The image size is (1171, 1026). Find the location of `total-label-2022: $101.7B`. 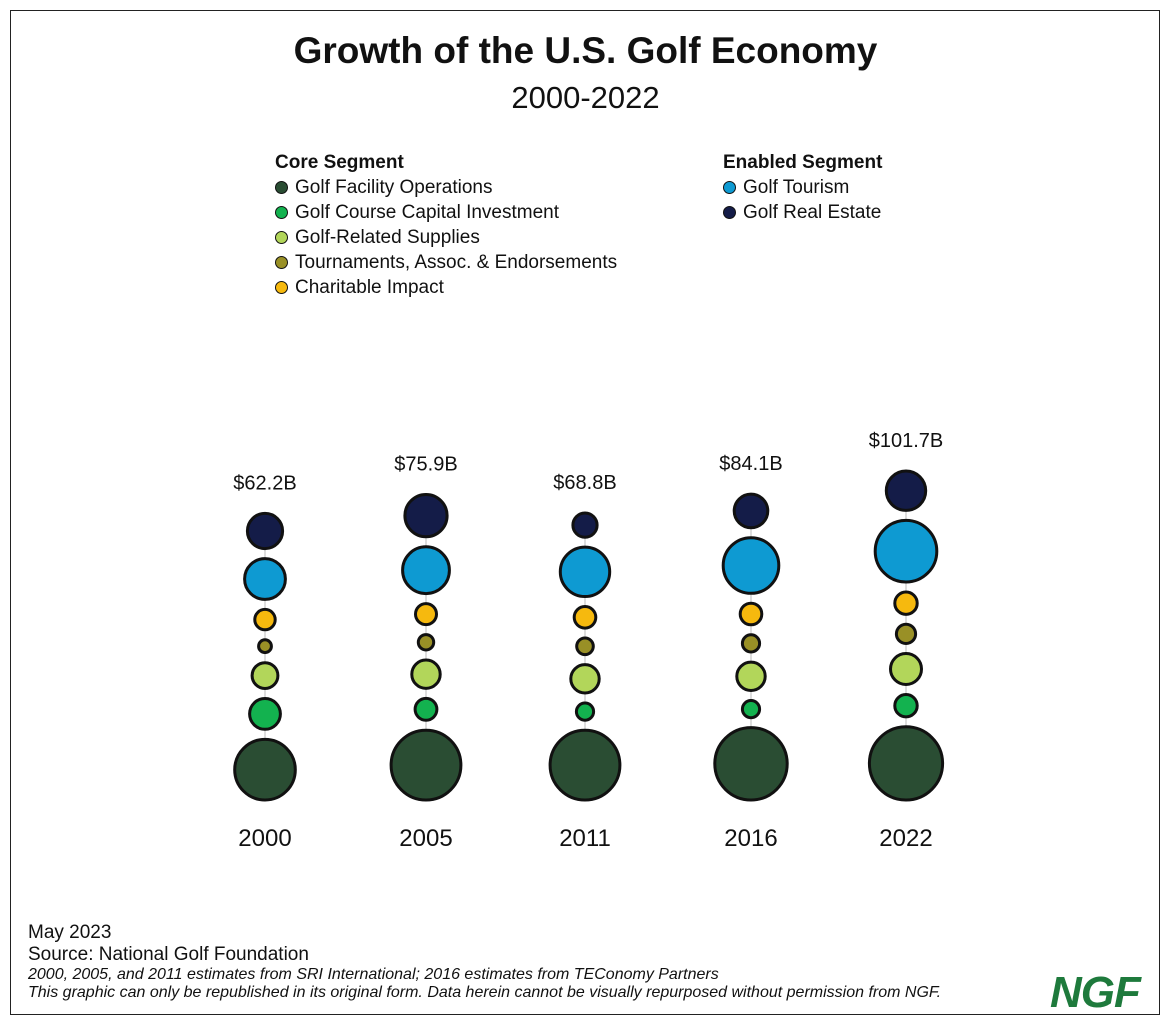

total-label-2022: $101.7B is located at coordinates (906, 441).